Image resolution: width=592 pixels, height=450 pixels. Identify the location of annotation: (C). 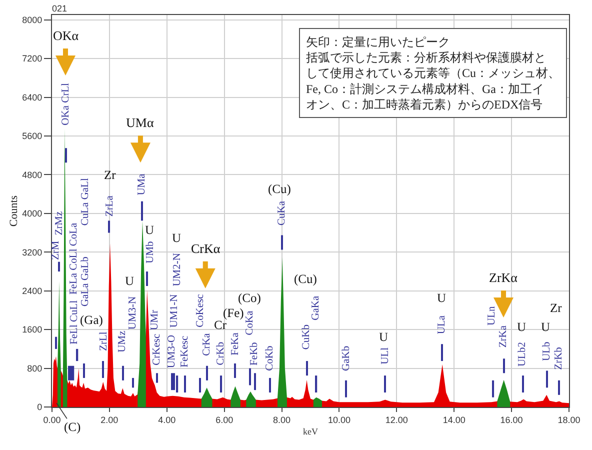
(72, 427).